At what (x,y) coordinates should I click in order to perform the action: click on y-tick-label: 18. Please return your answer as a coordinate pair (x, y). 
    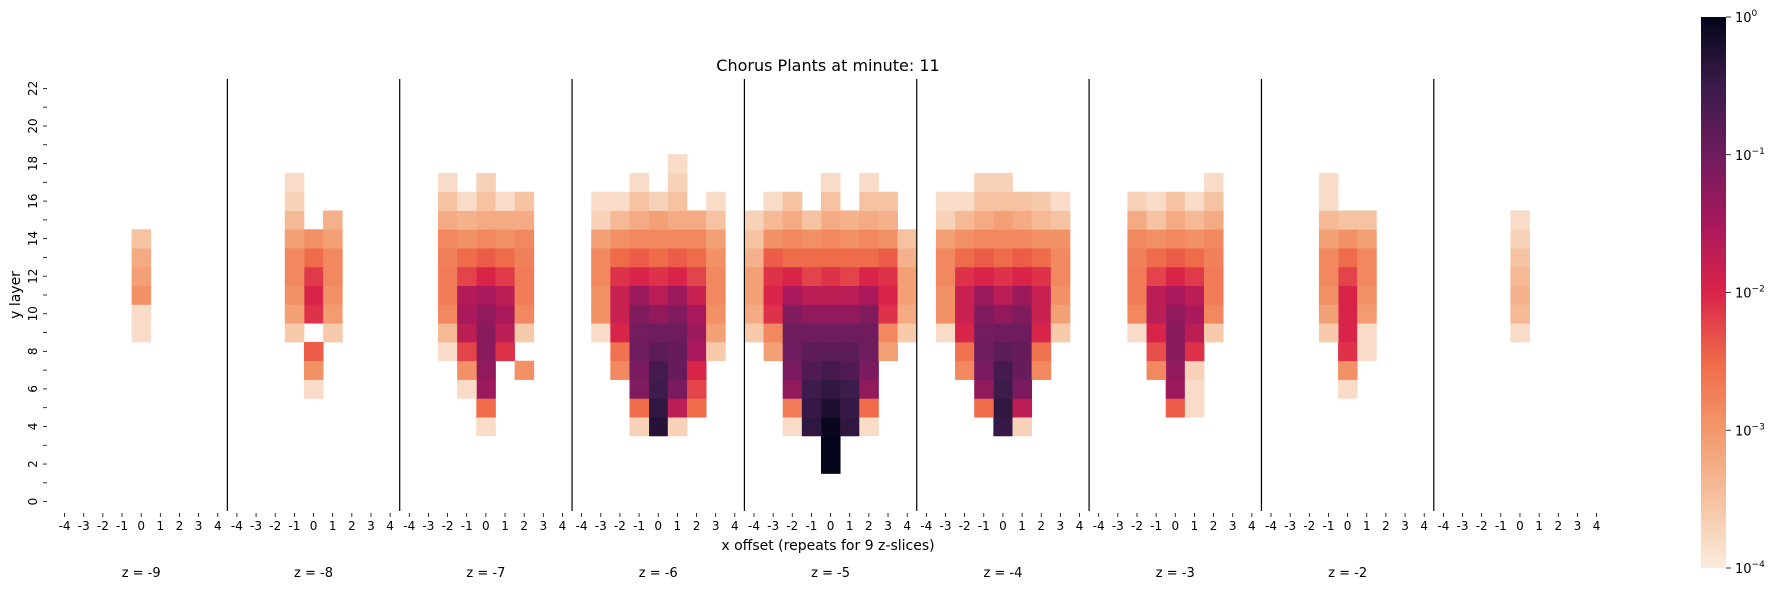
    Looking at the image, I should click on (33, 163).